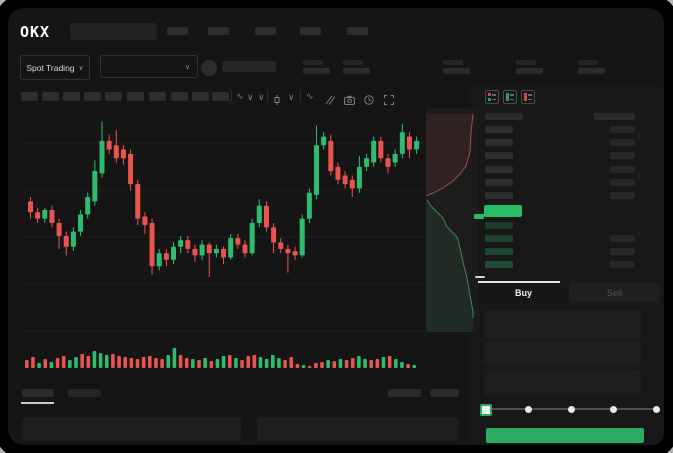 The width and height of the screenshot is (673, 453). Describe the element at coordinates (113, 31) in the screenshot. I see `search-input` at that location.